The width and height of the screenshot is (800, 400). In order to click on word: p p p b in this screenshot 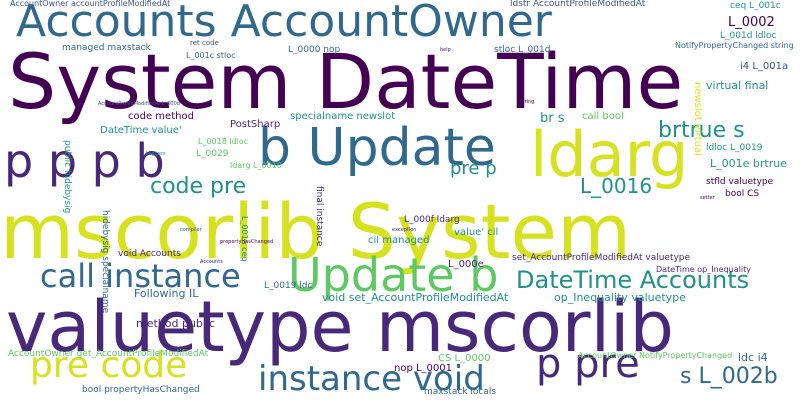, I will do `click(84, 161)`.